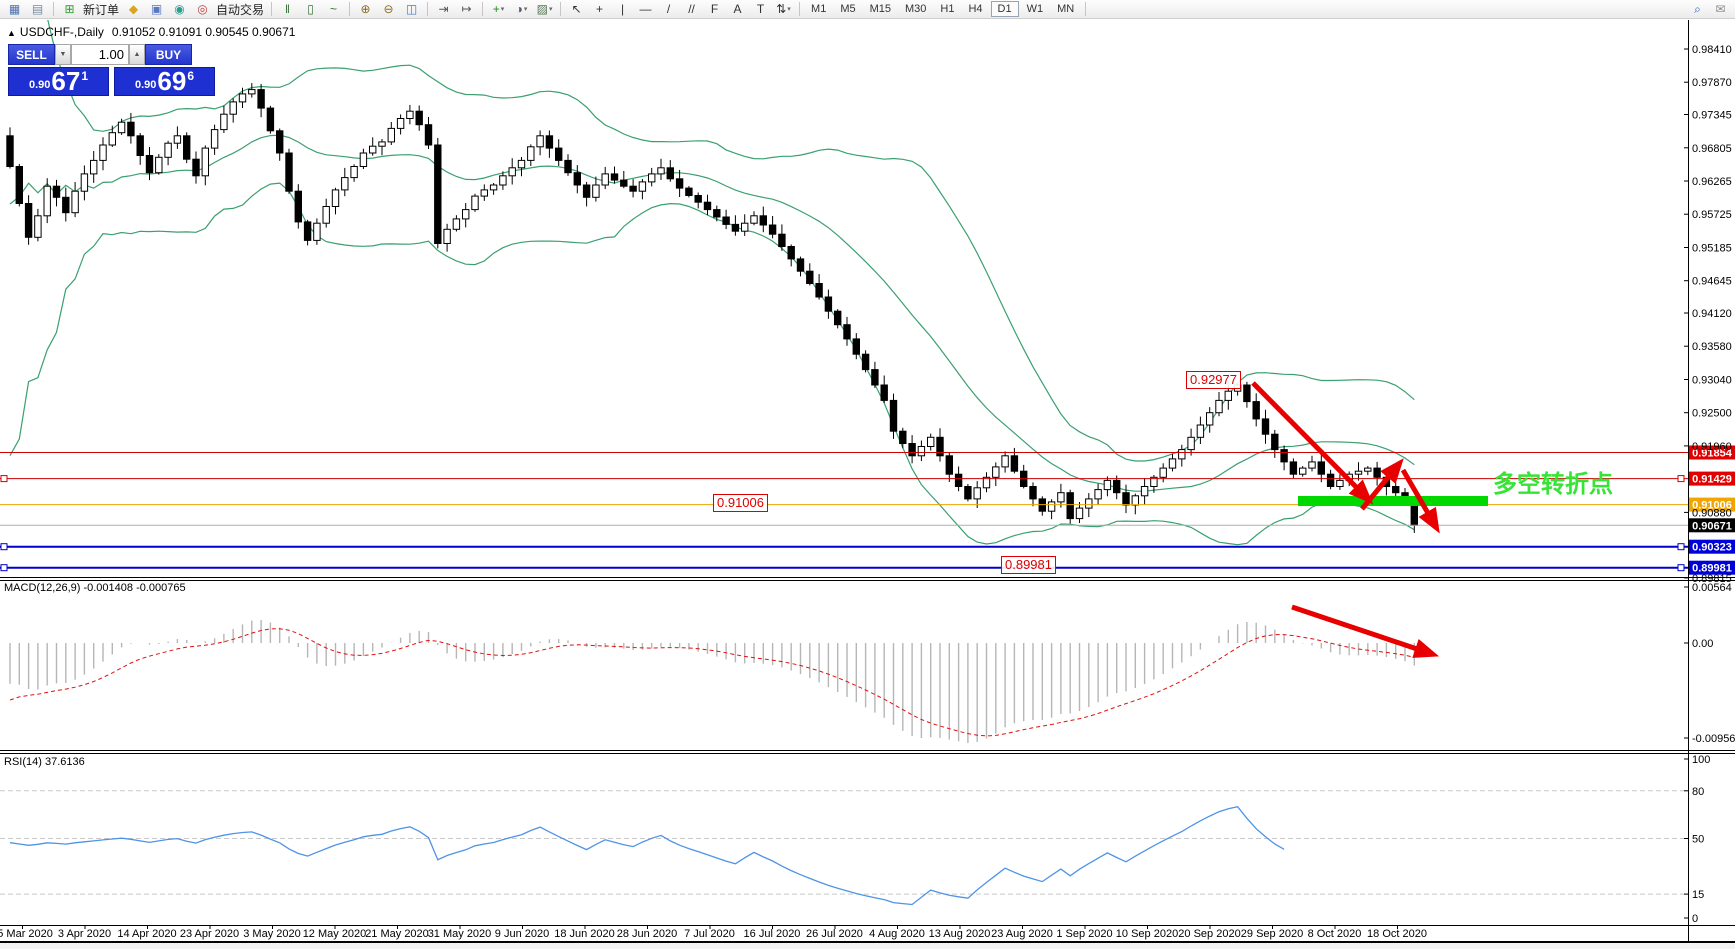  I want to click on timeframe-mn: MN, so click(1066, 9).